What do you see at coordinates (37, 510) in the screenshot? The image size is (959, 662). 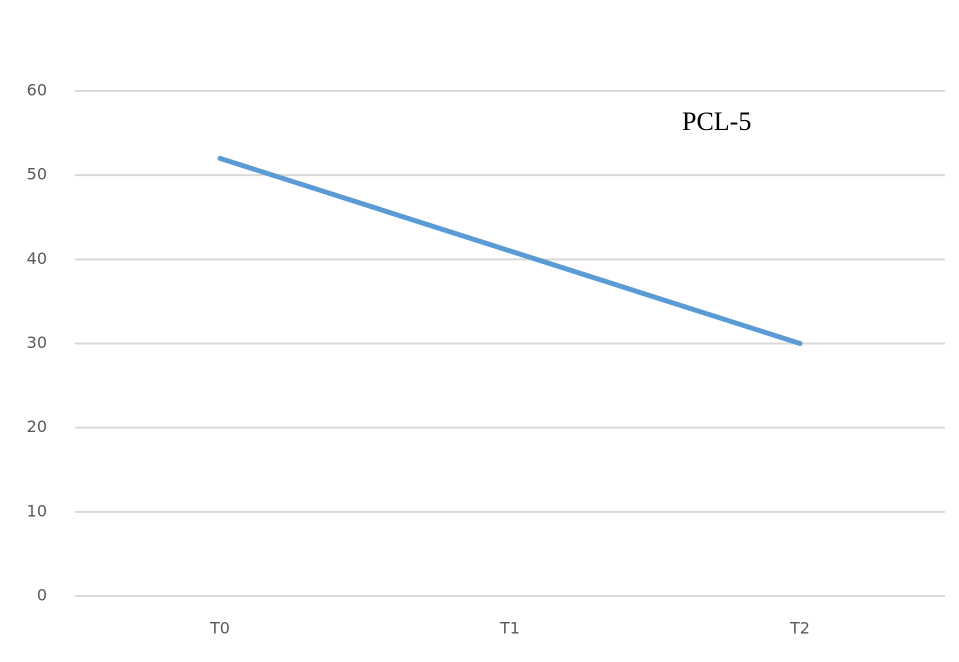 I see `y-tick-label: 10` at bounding box center [37, 510].